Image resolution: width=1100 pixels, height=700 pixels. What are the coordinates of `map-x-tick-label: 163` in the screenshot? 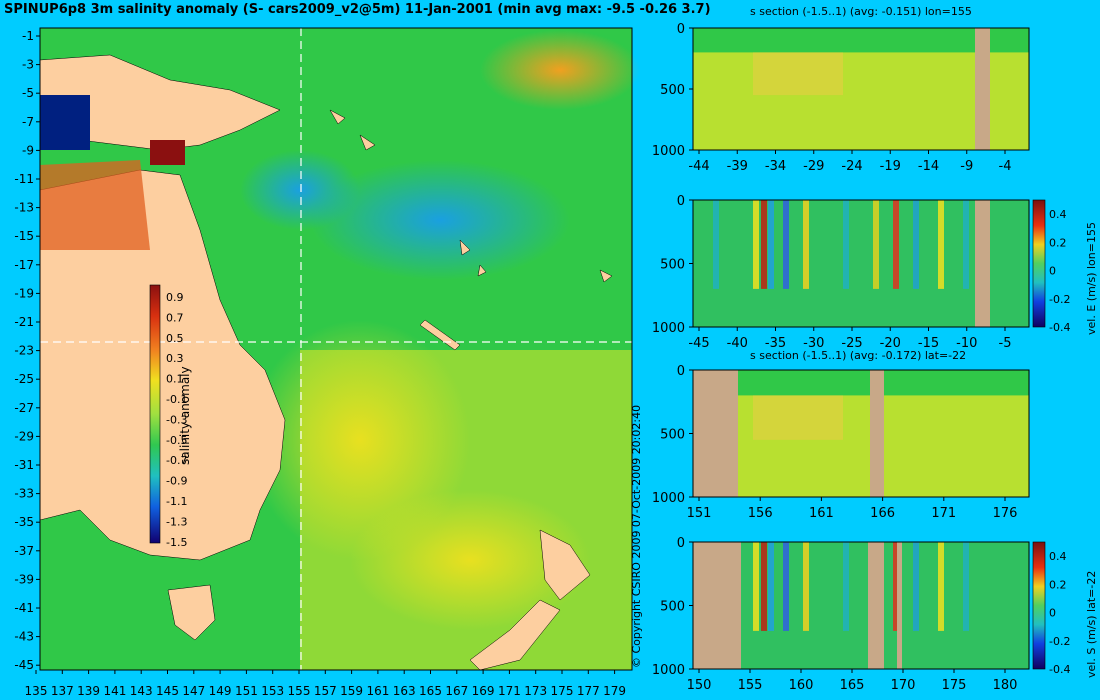 It's located at (404, 691).